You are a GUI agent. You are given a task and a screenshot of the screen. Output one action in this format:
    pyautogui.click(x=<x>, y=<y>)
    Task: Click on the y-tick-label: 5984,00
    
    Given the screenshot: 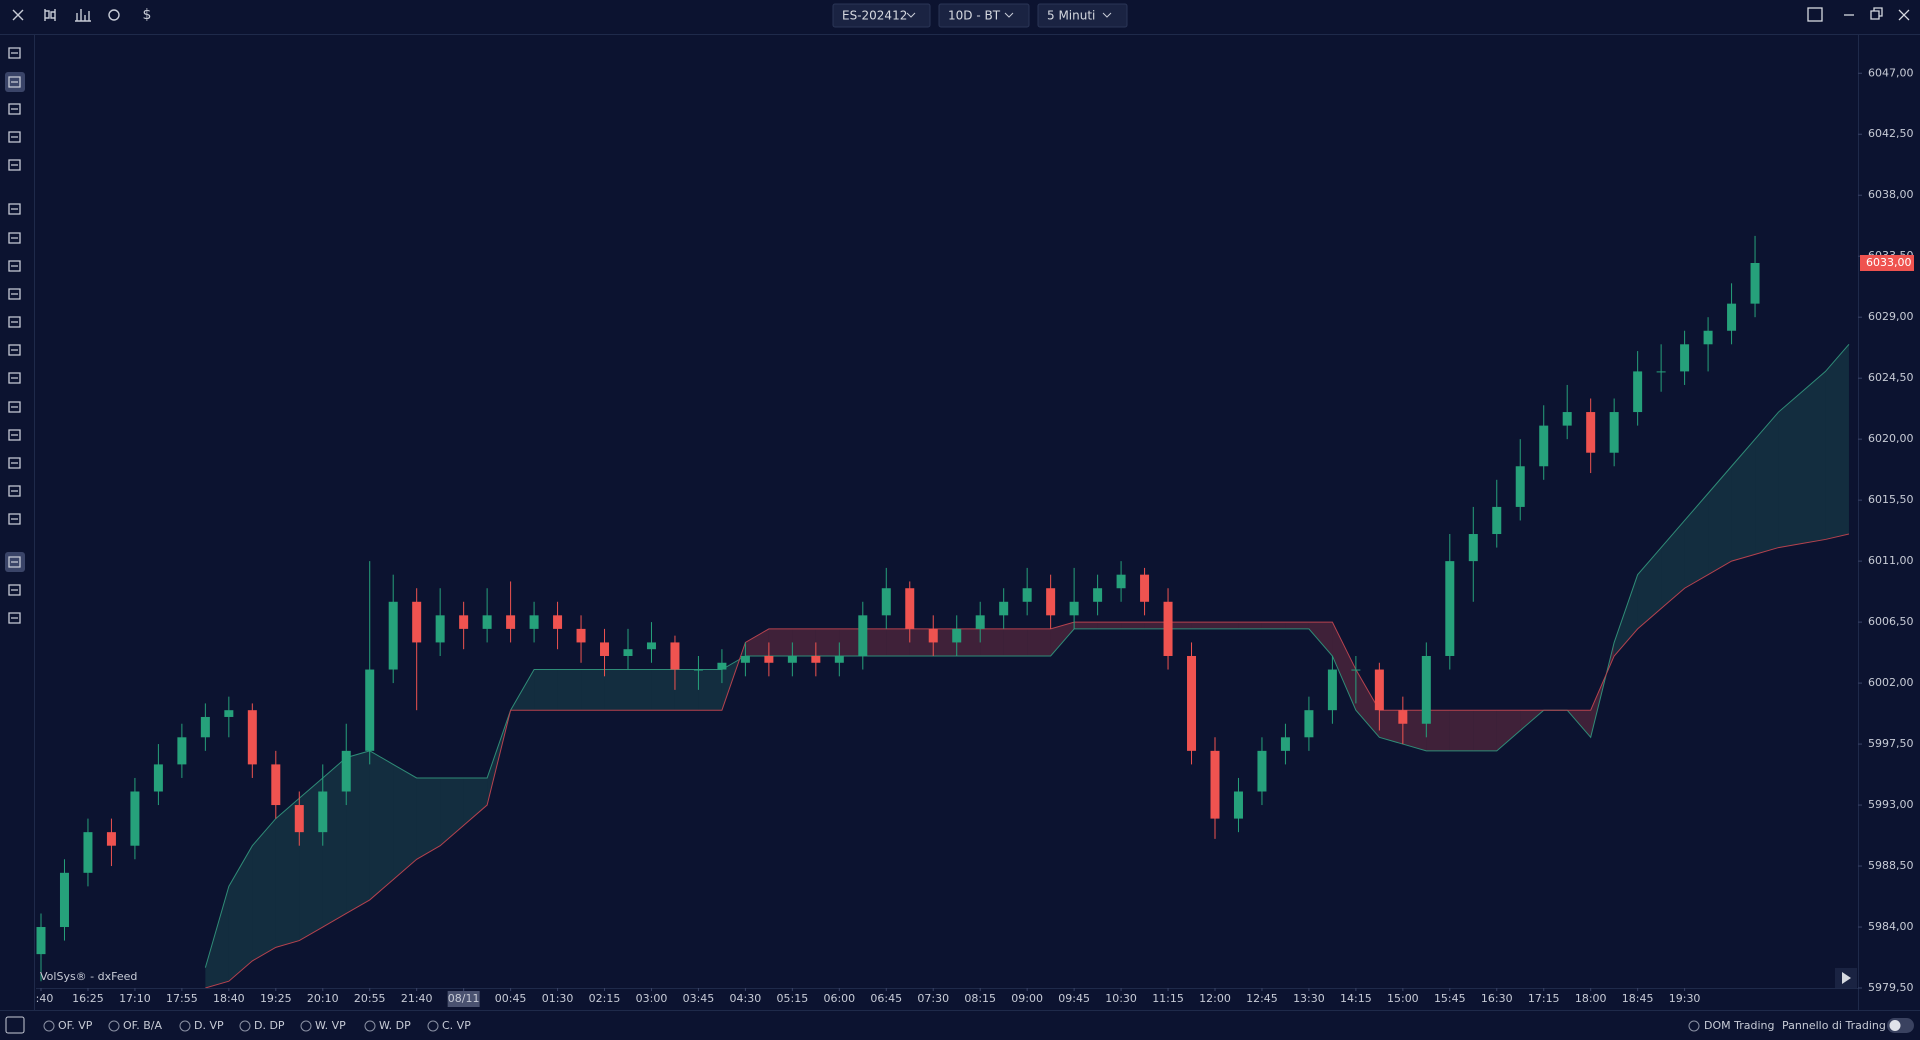 What is the action you would take?
    pyautogui.click(x=1891, y=926)
    